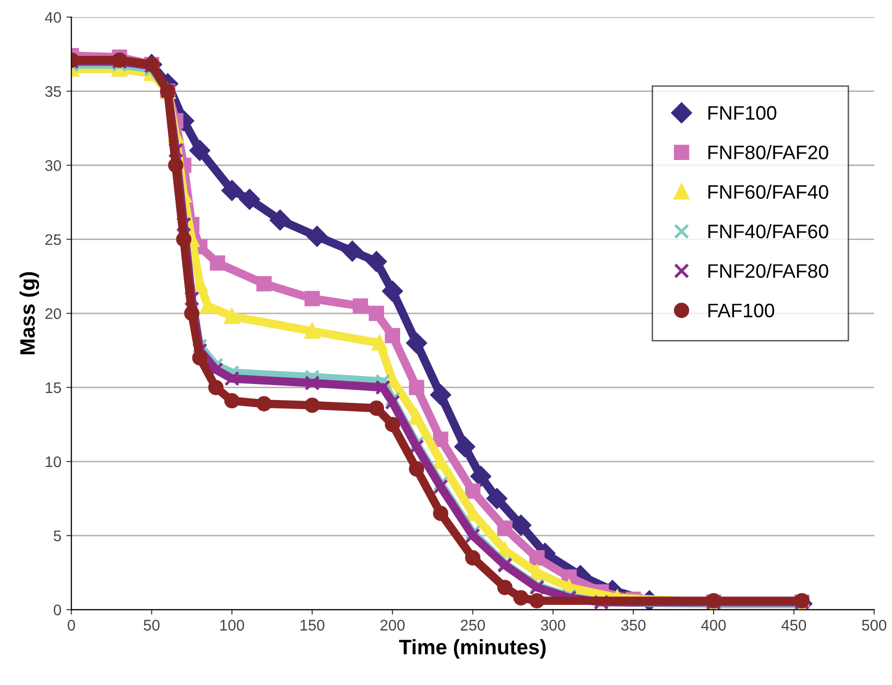  I want to click on y-tick-label: 20, so click(53, 314).